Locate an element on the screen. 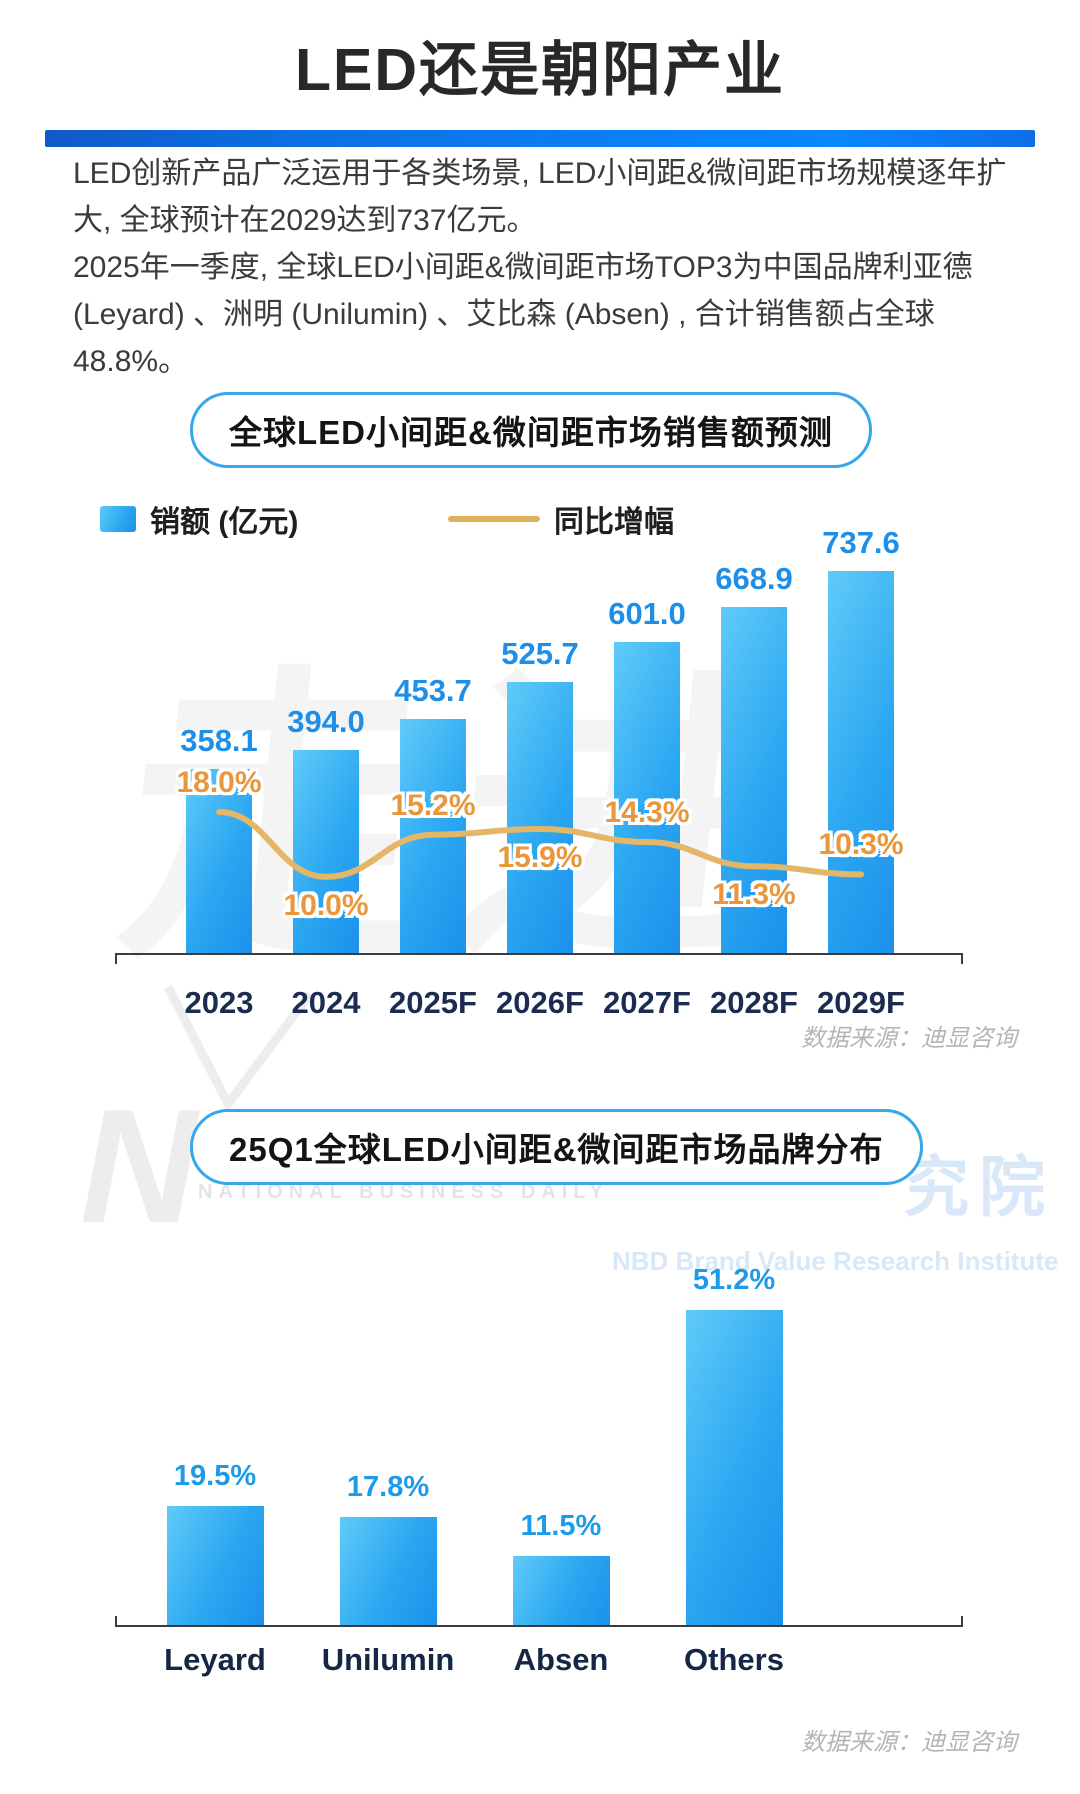  chart2-bar-Leyard is located at coordinates (215, 1566).